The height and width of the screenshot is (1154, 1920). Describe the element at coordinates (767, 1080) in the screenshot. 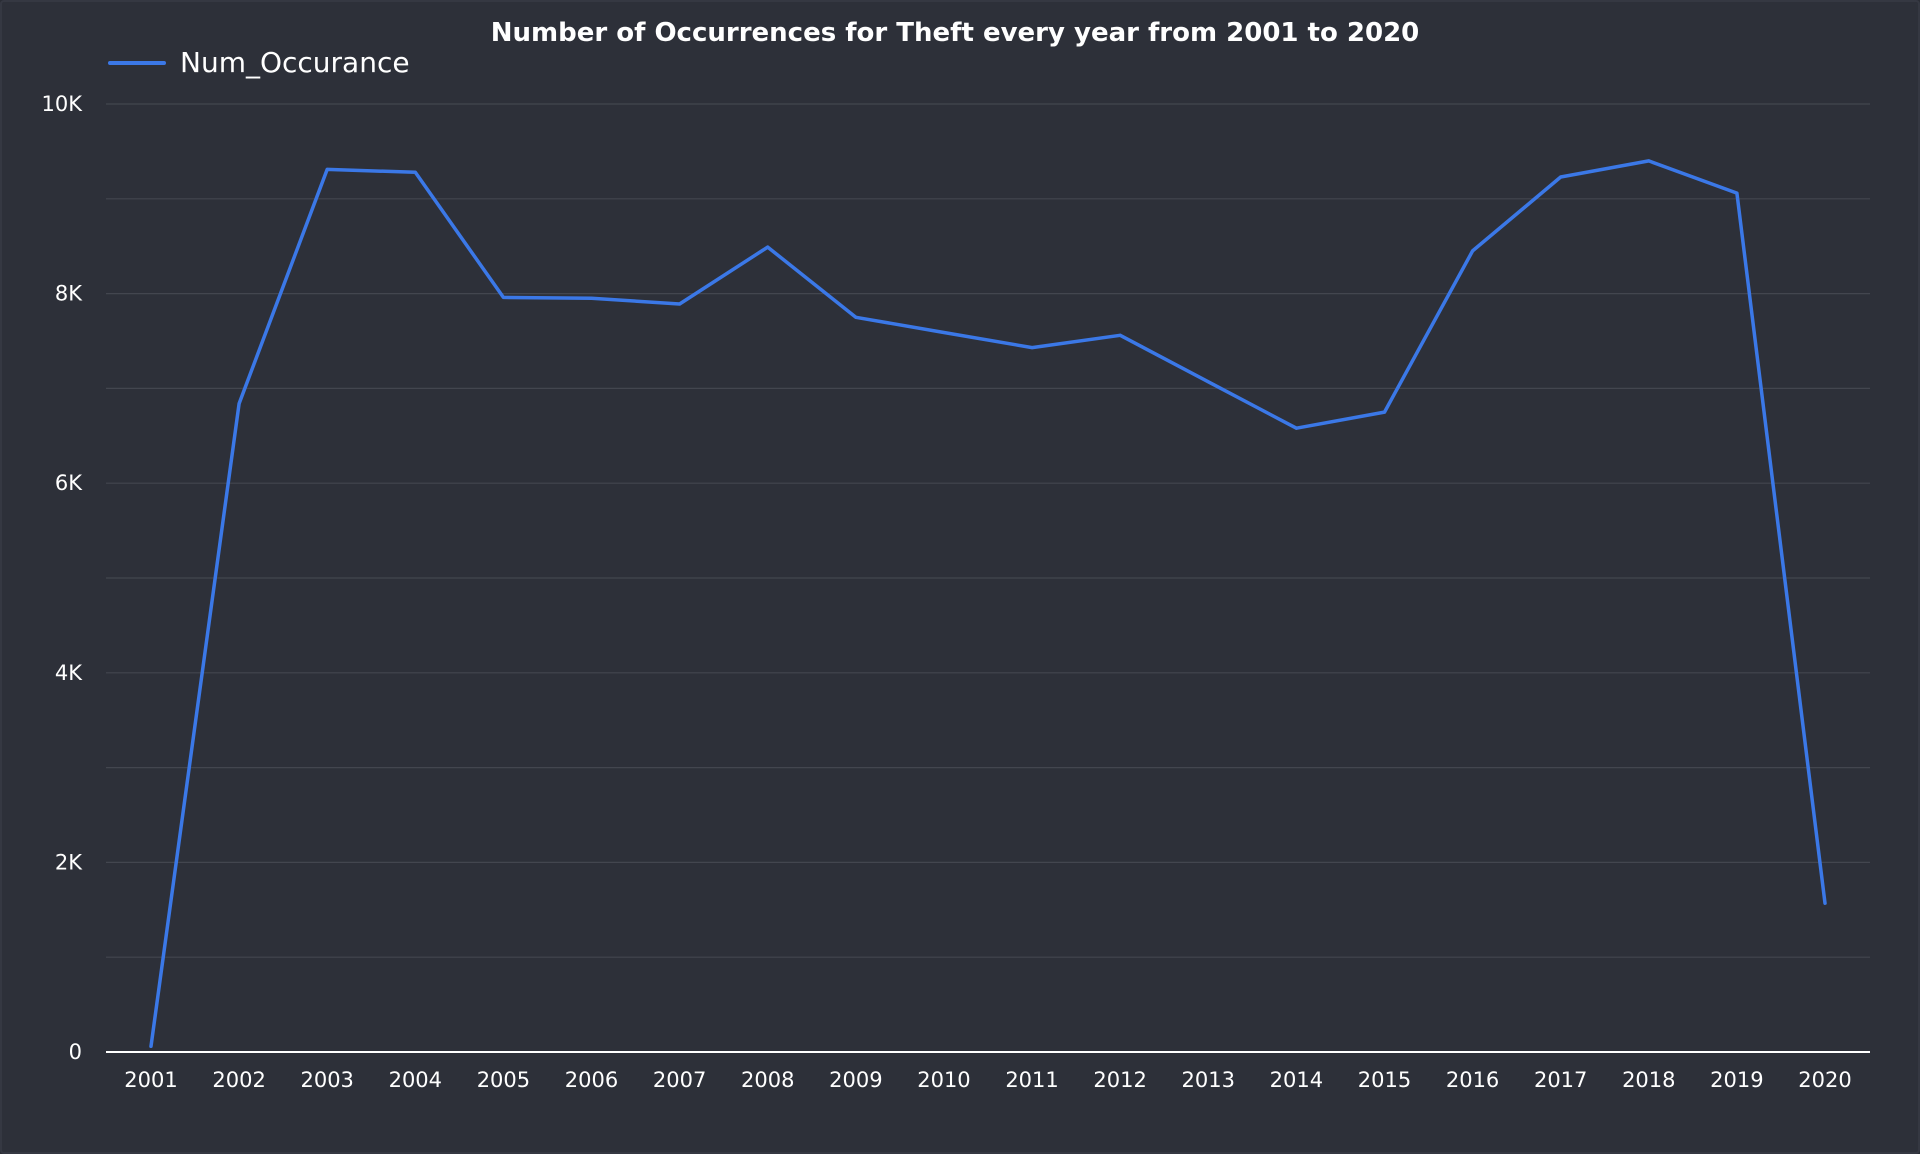

I see `x-tick-label: 2008` at that location.